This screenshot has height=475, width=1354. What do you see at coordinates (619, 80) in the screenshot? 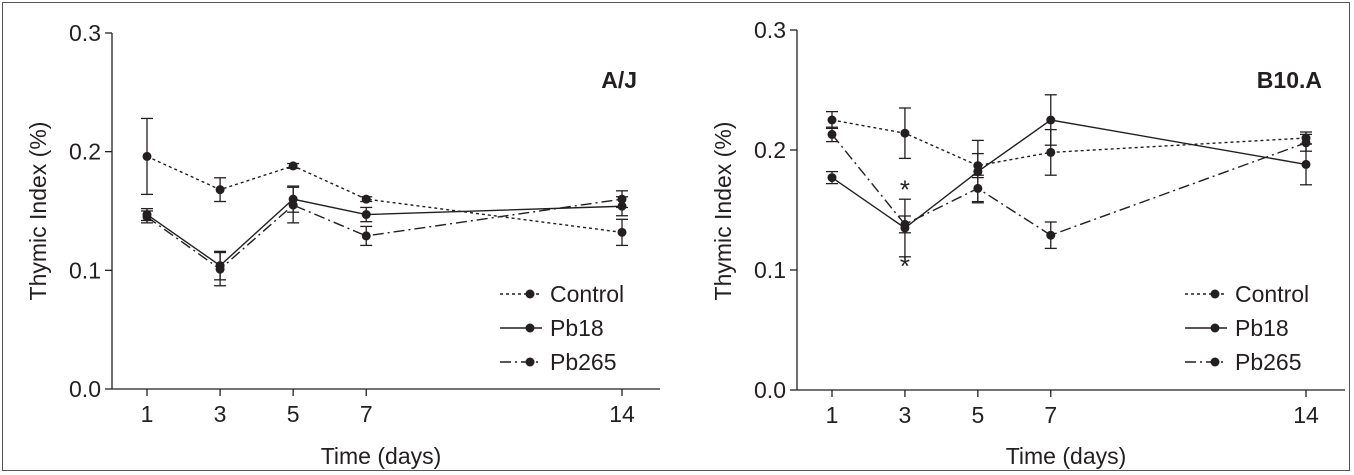
I see `chart-title: A/J` at bounding box center [619, 80].